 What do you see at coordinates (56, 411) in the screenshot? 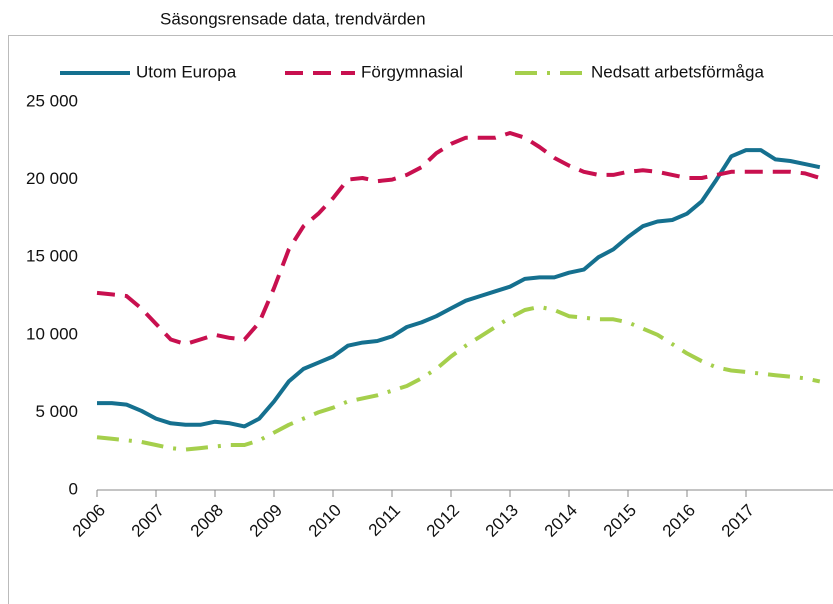
I see `y-tick-label: 5 000` at bounding box center [56, 411].